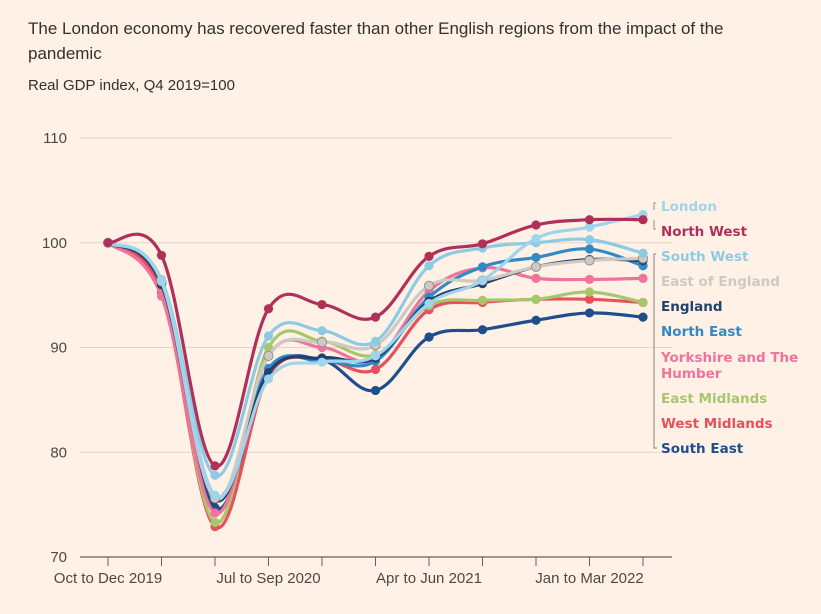 This screenshot has width=821, height=614. What do you see at coordinates (729, 366) in the screenshot?
I see `legend-label-yorkshire: Yorkshire and The Humber` at bounding box center [729, 366].